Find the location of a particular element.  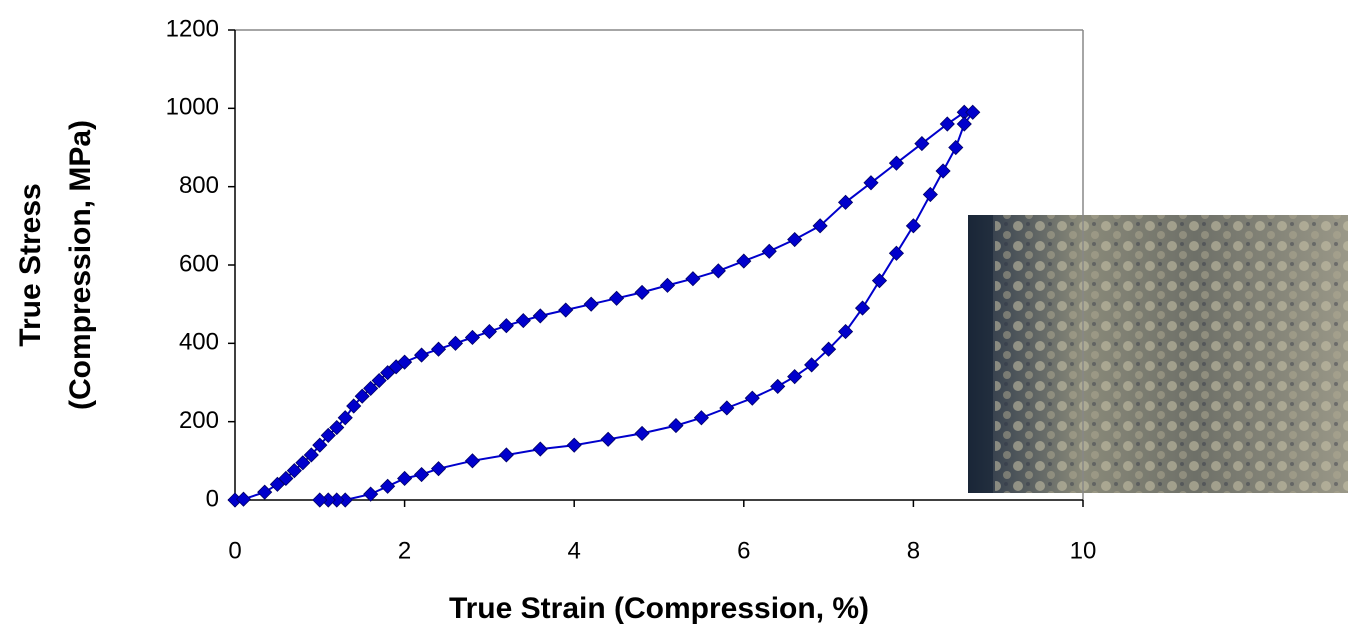

x-axis-title: True Strain (Compression, %) is located at coordinates (659, 608).